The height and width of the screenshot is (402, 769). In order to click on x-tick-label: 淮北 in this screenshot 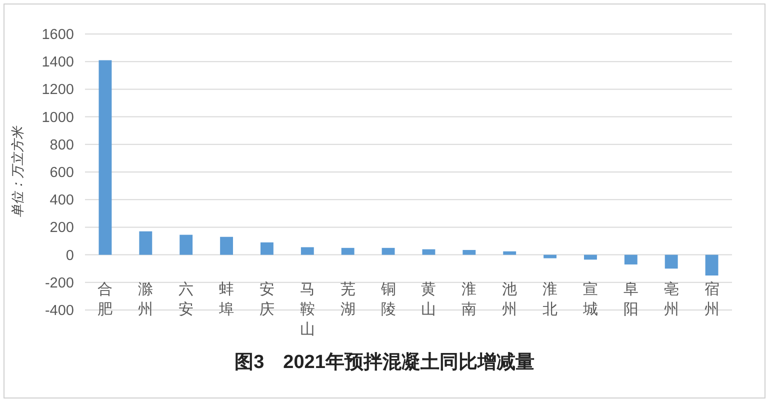, I will do `click(550, 299)`.